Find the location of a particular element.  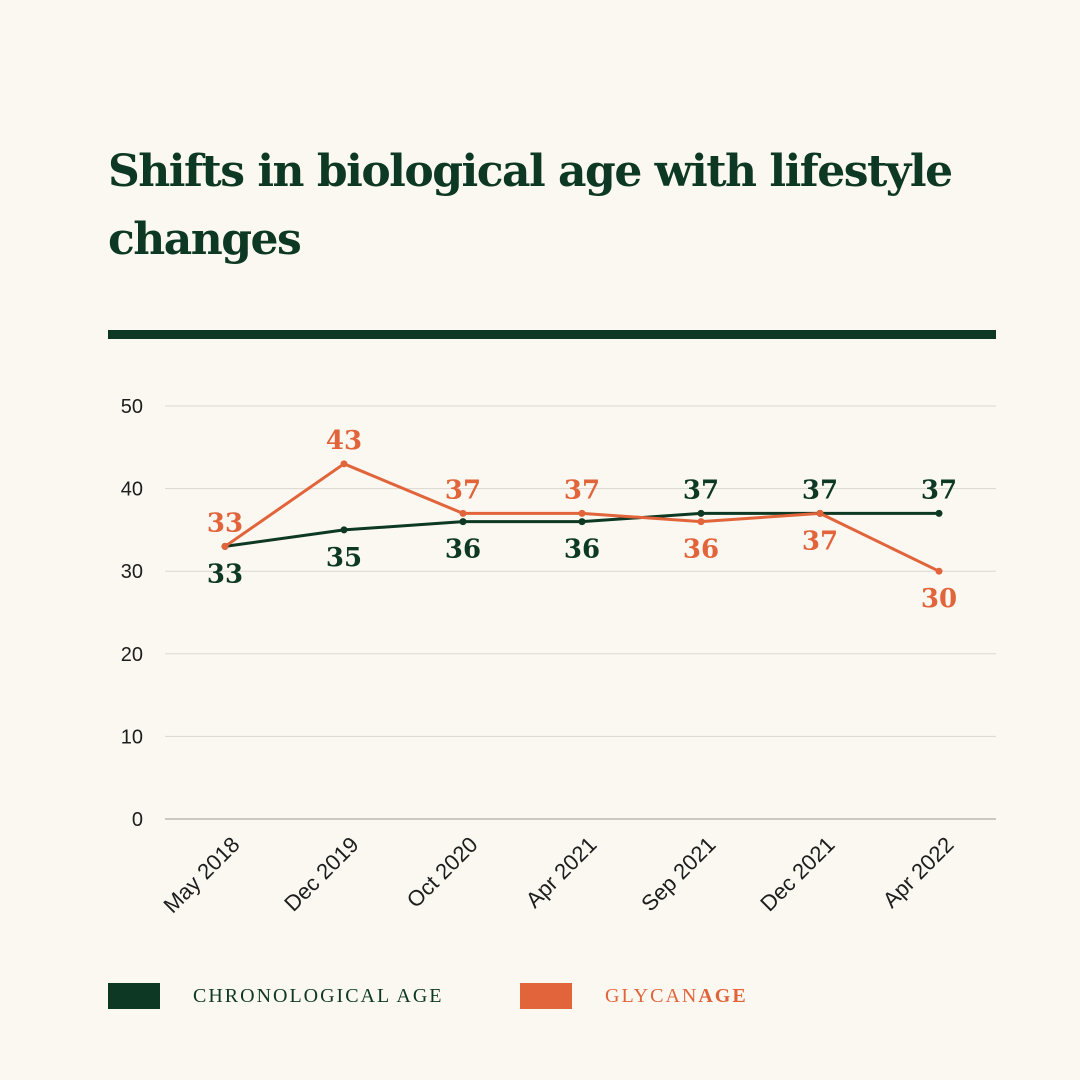

y-tick-20: 20 is located at coordinates (132, 655).